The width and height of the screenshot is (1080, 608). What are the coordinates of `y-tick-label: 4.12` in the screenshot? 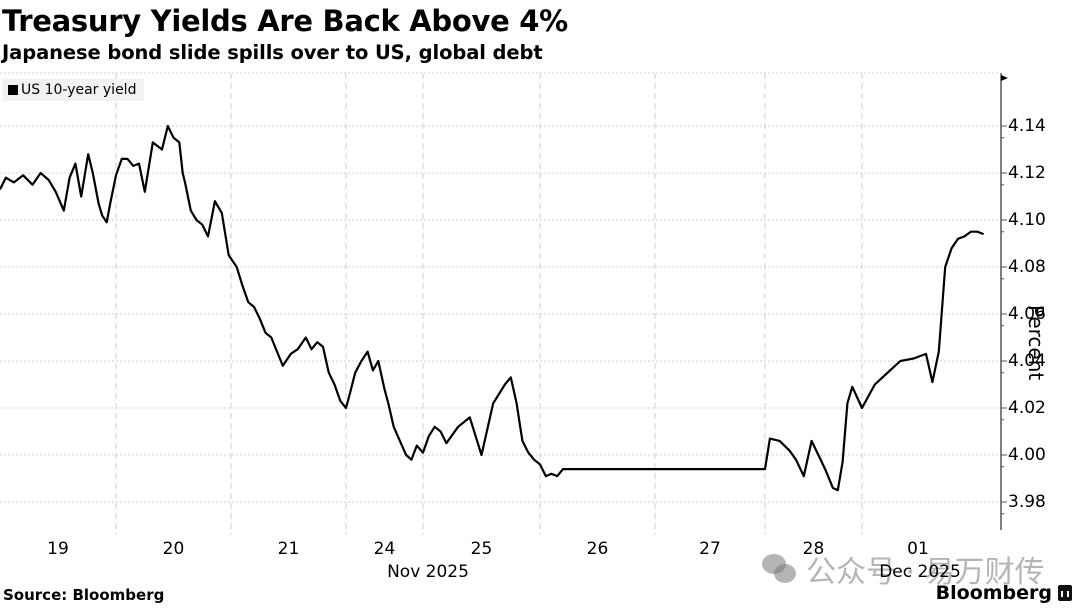 It's located at (1027, 173).